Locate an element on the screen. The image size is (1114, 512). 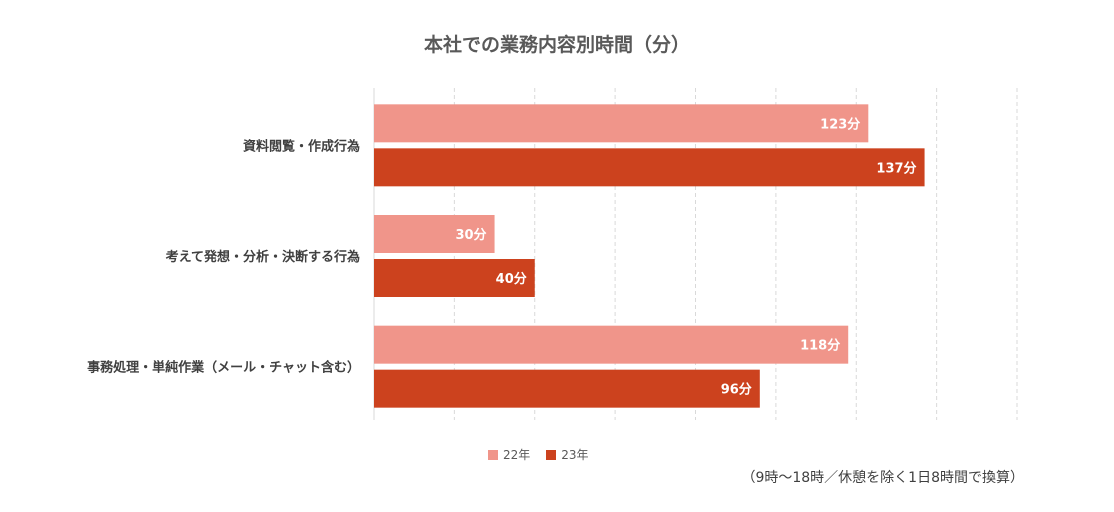
legend-label-23: 23年 is located at coordinates (575, 455).